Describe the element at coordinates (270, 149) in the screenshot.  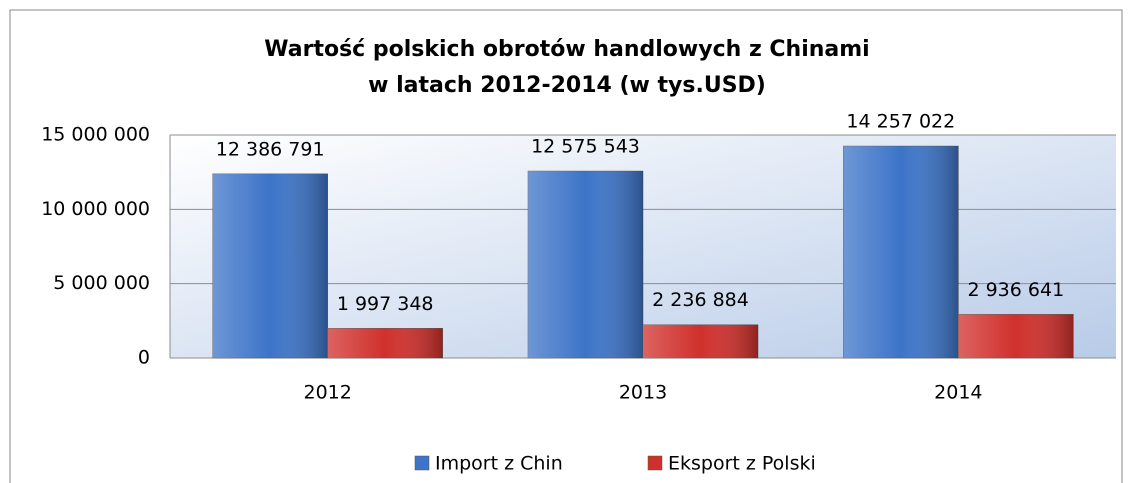
I see `data-label: 12 386 791` at that location.